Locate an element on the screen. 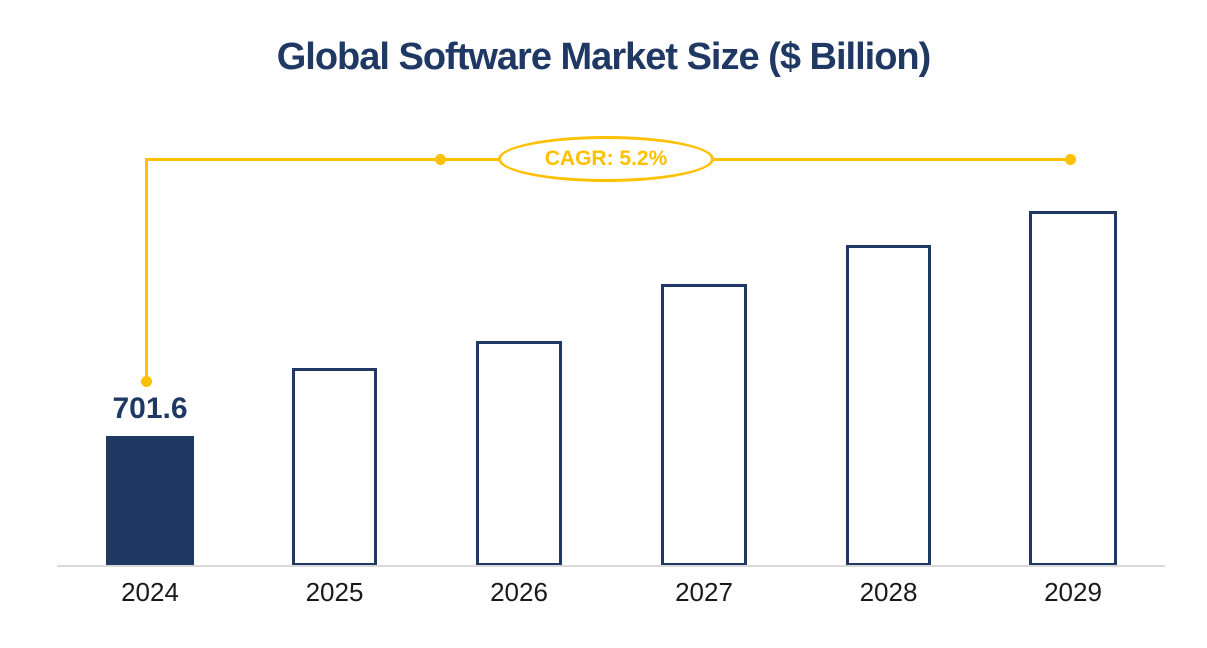  cagr-connector-line-vertical is located at coordinates (146, 270).